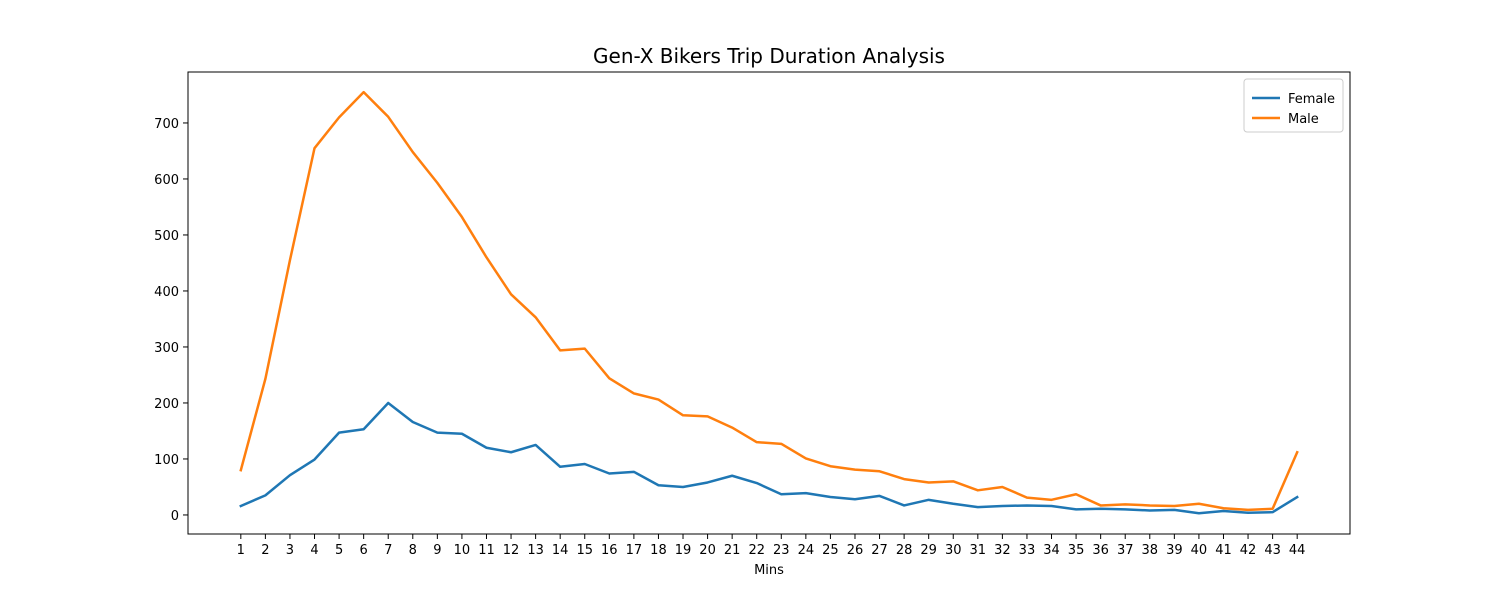 Image resolution: width=1500 pixels, height=600 pixels. I want to click on x-tick-label: 1, so click(241, 550).